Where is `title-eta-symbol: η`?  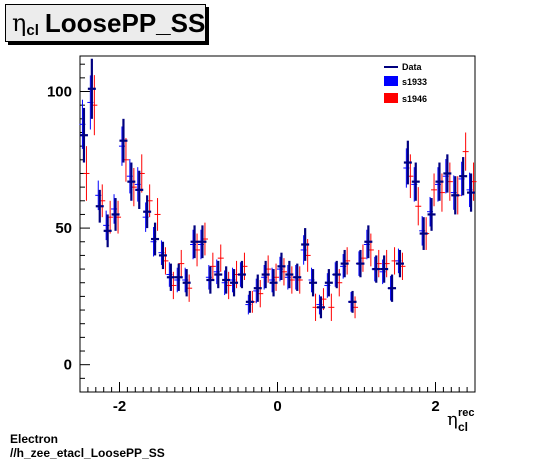
title-eta-symbol: η is located at coordinates (19, 23).